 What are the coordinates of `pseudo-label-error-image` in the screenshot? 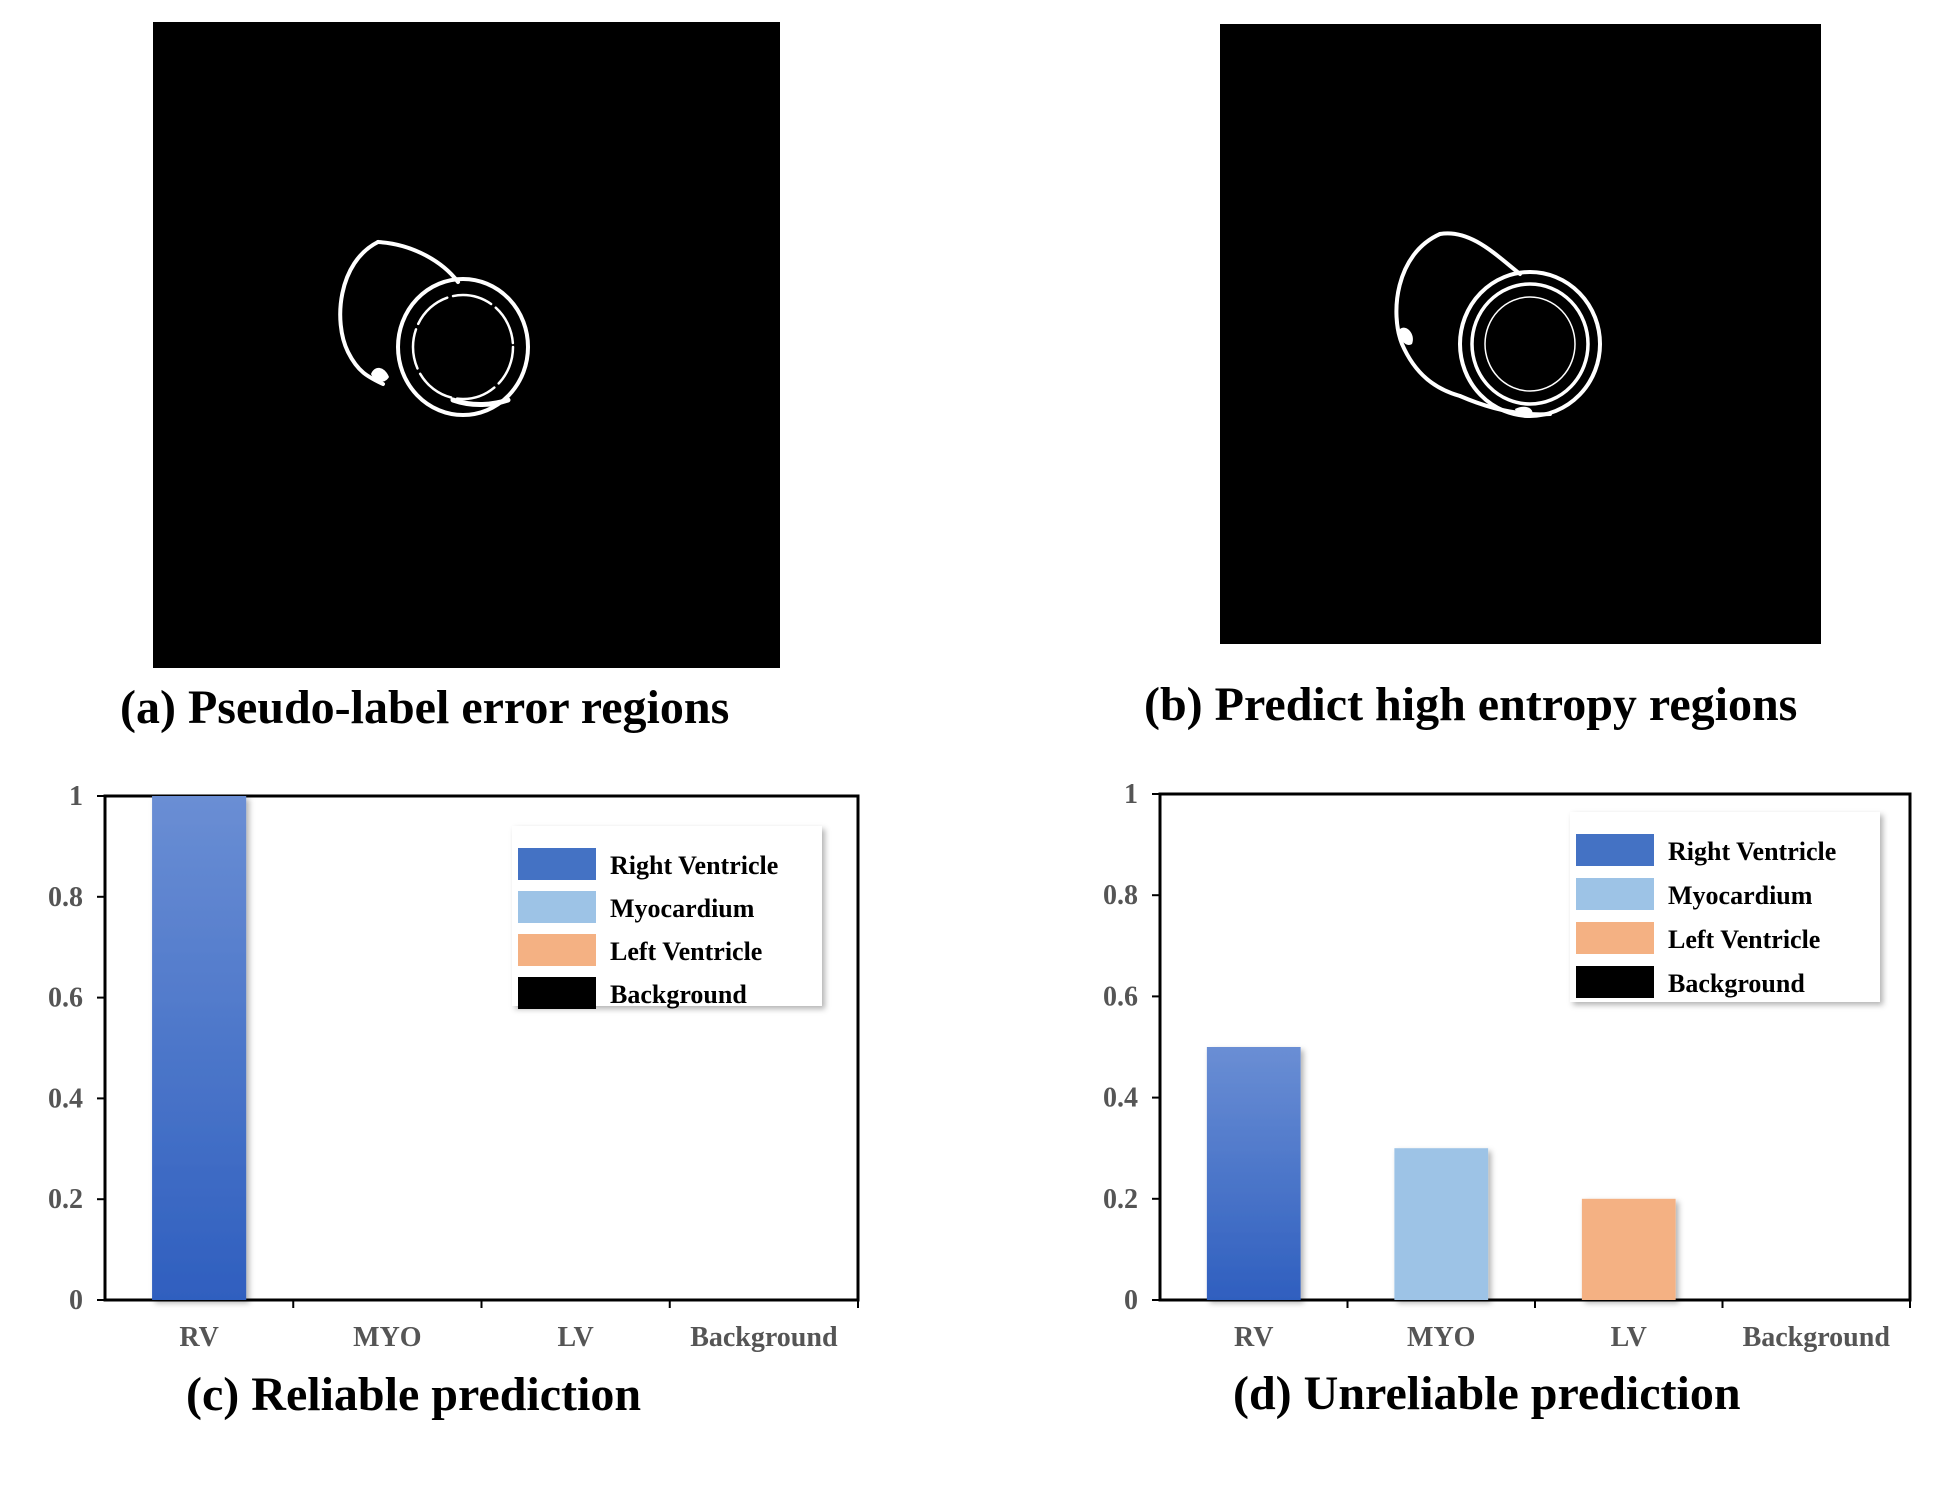 It's located at (466, 345).